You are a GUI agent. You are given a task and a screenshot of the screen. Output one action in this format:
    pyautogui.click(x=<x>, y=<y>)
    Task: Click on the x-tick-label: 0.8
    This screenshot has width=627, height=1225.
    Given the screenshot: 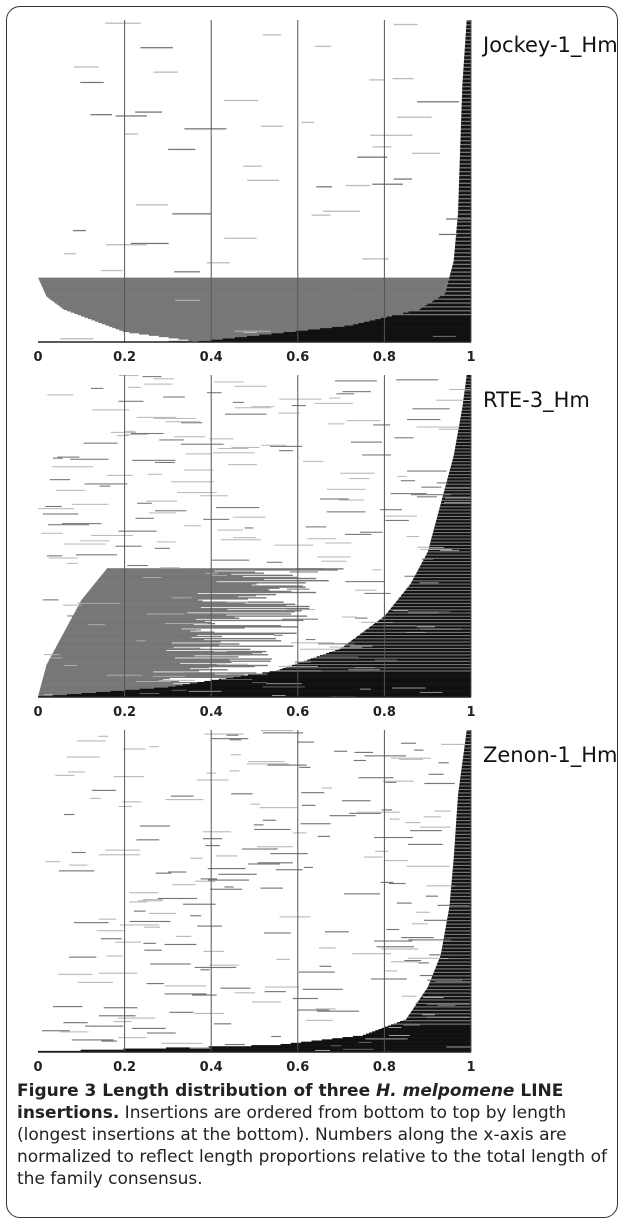 What is the action you would take?
    pyautogui.click(x=384, y=1067)
    